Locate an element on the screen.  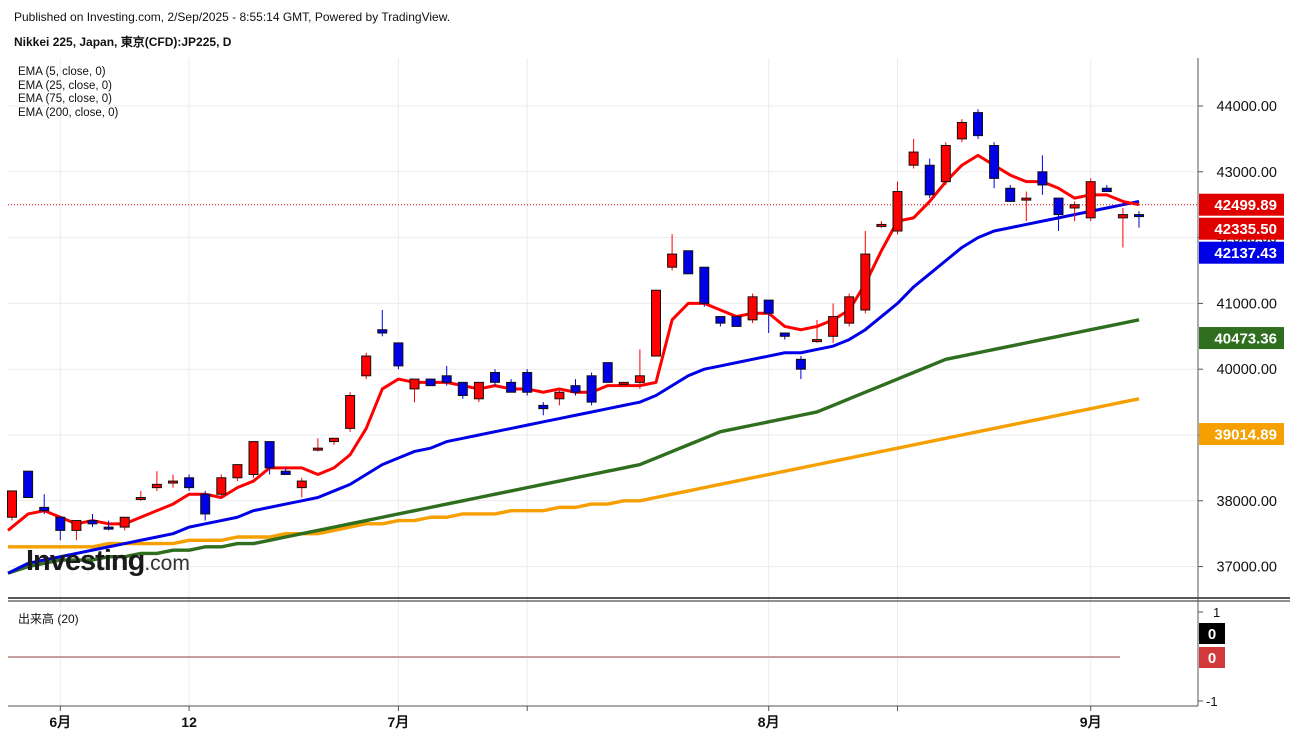
x-tick-label: 9月 is located at coordinates (1091, 722).